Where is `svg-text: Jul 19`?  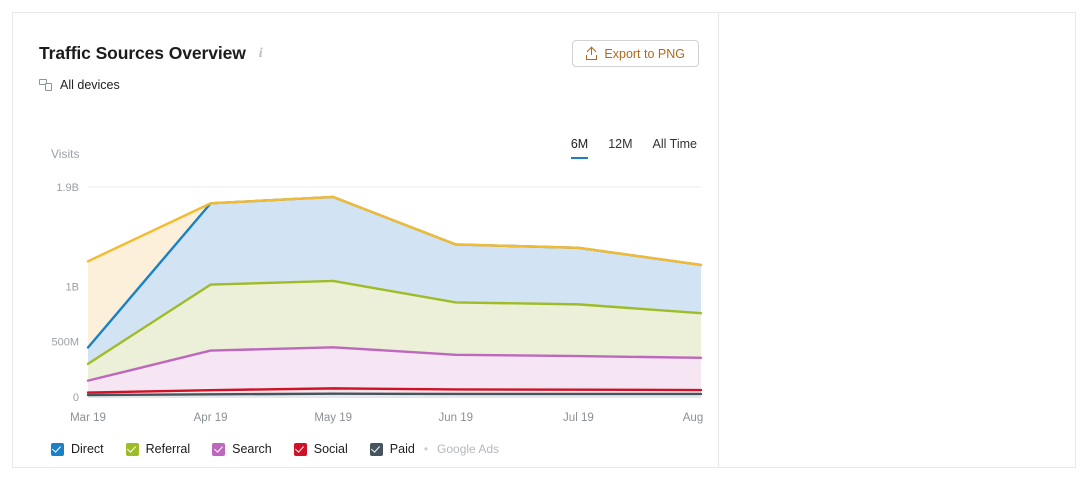 svg-text: Jul 19 is located at coordinates (578, 418).